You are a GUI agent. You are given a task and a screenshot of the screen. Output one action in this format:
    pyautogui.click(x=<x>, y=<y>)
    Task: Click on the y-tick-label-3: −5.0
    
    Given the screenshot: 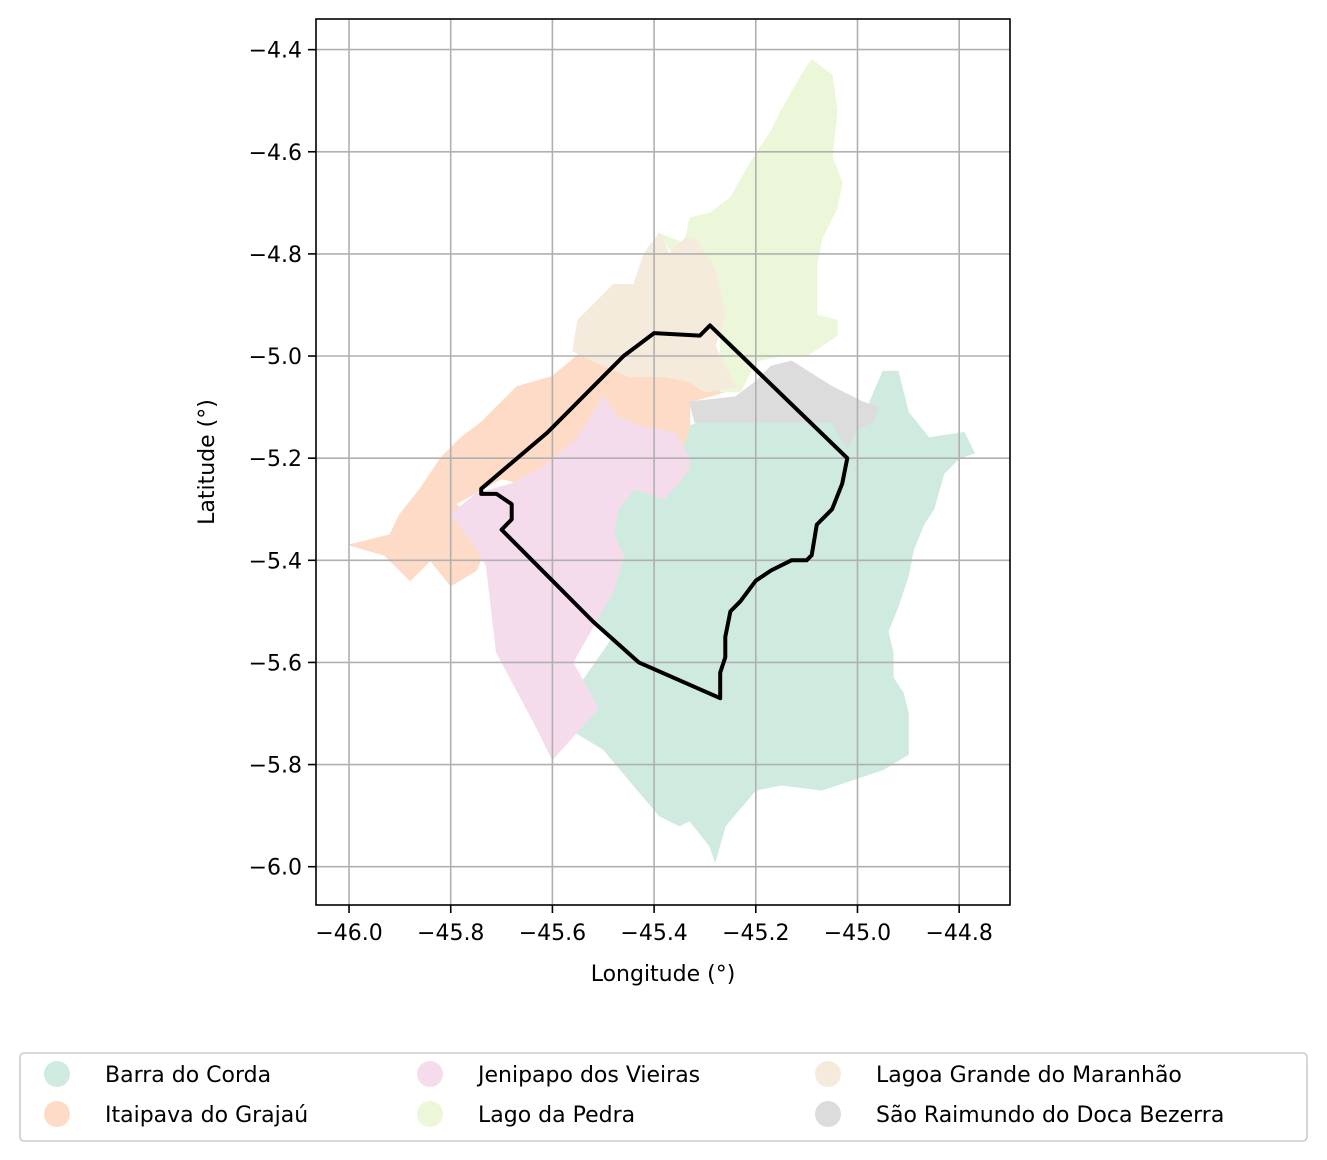 What is the action you would take?
    pyautogui.click(x=275, y=357)
    